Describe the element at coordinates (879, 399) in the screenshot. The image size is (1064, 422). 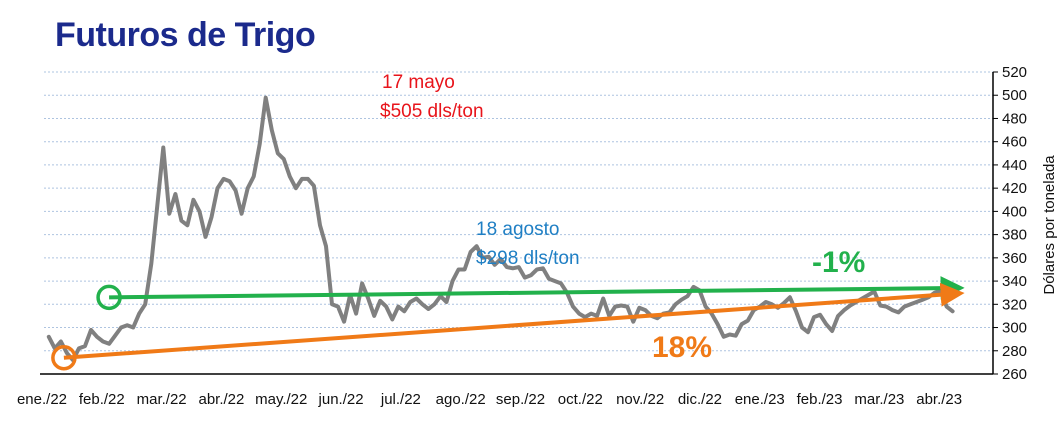
I see `x-tick-label: mar./23` at that location.